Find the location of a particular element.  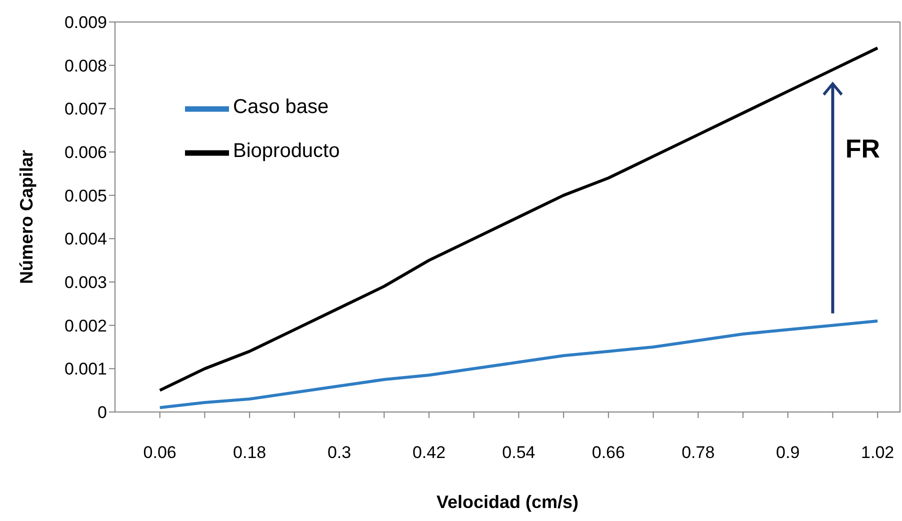

x-tick-label: 1.02 is located at coordinates (877, 452).